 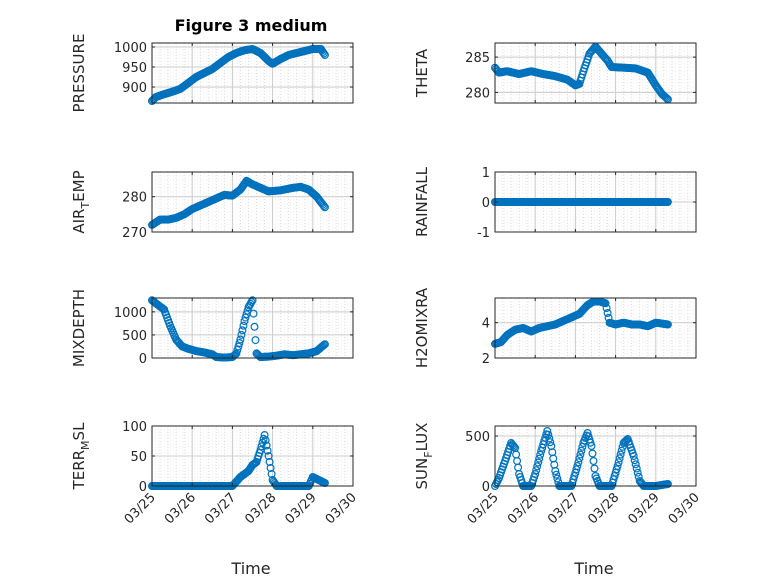 What do you see at coordinates (486, 173) in the screenshot?
I see `y-tick-label: 1` at bounding box center [486, 173].